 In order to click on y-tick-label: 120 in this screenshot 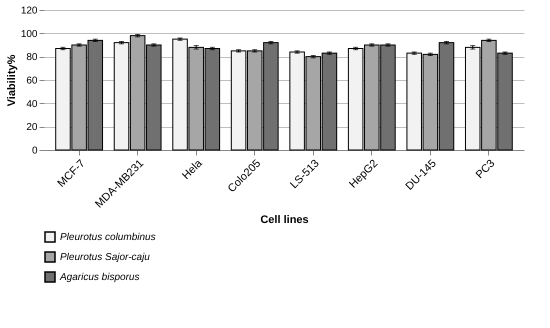, I will do `click(29, 11)`.